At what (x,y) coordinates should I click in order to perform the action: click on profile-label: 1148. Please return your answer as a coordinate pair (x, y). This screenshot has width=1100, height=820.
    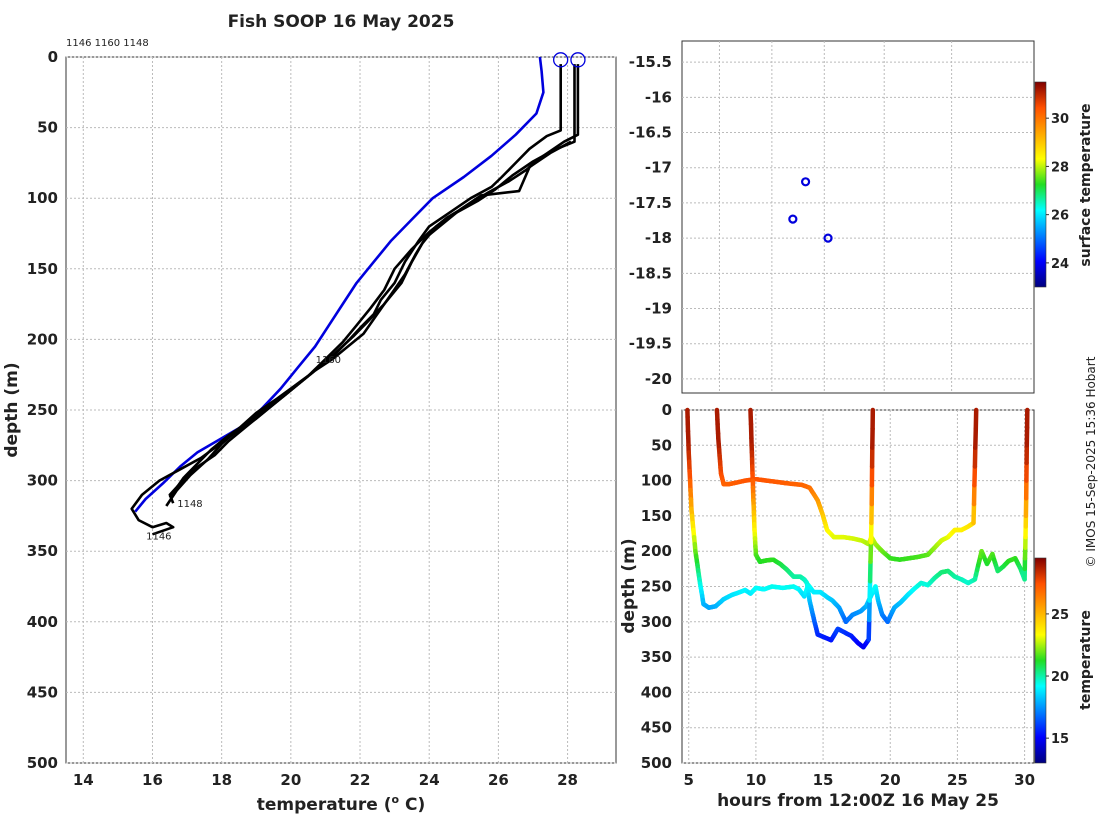
    Looking at the image, I should click on (189, 504).